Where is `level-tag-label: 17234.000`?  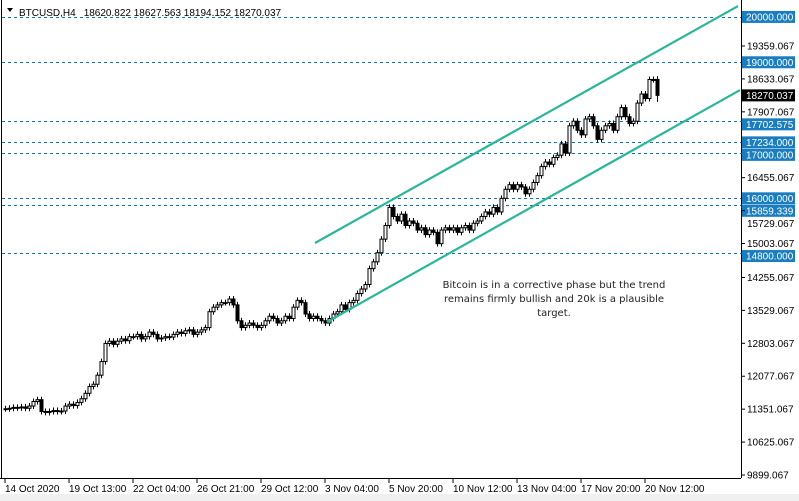
level-tag-label: 17234.000 is located at coordinates (770, 143).